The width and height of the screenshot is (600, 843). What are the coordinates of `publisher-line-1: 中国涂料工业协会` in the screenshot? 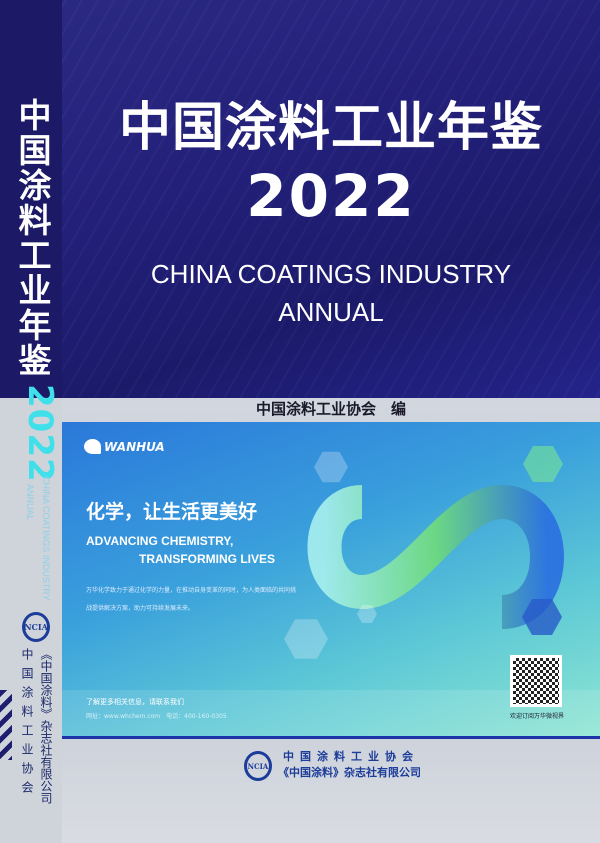 It's located at (351, 756).